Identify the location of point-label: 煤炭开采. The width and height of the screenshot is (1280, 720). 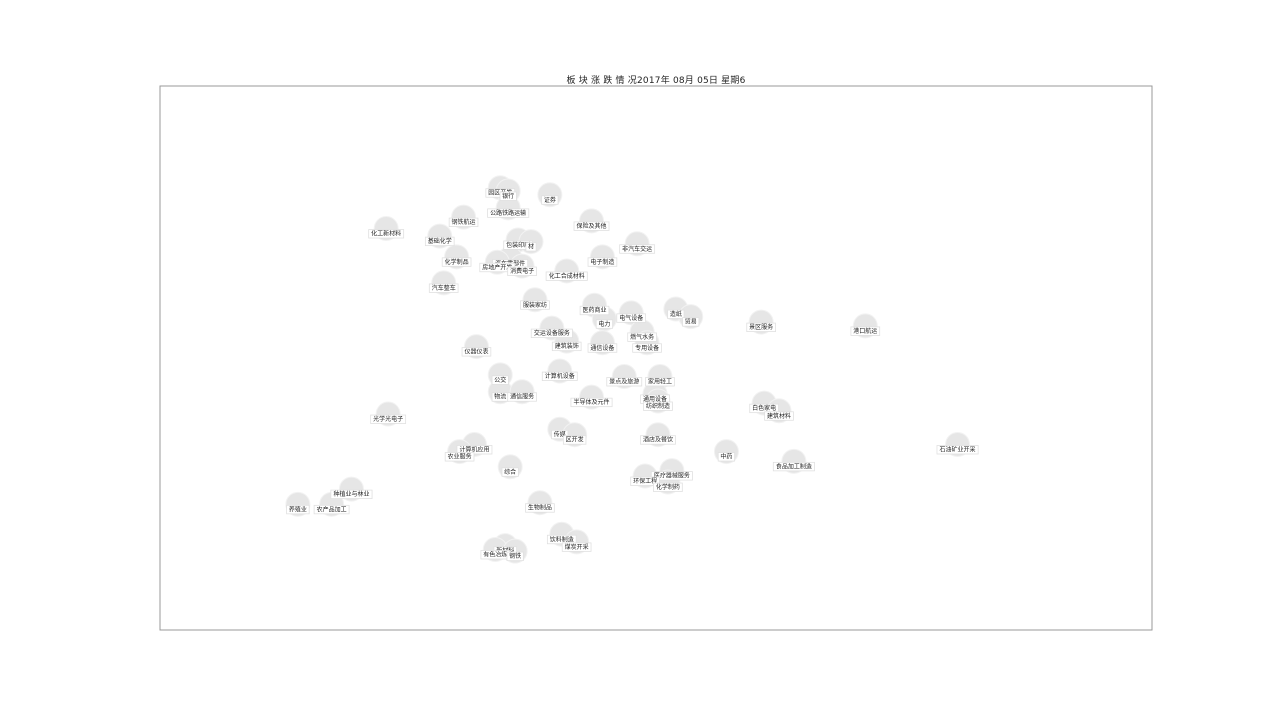
(577, 547).